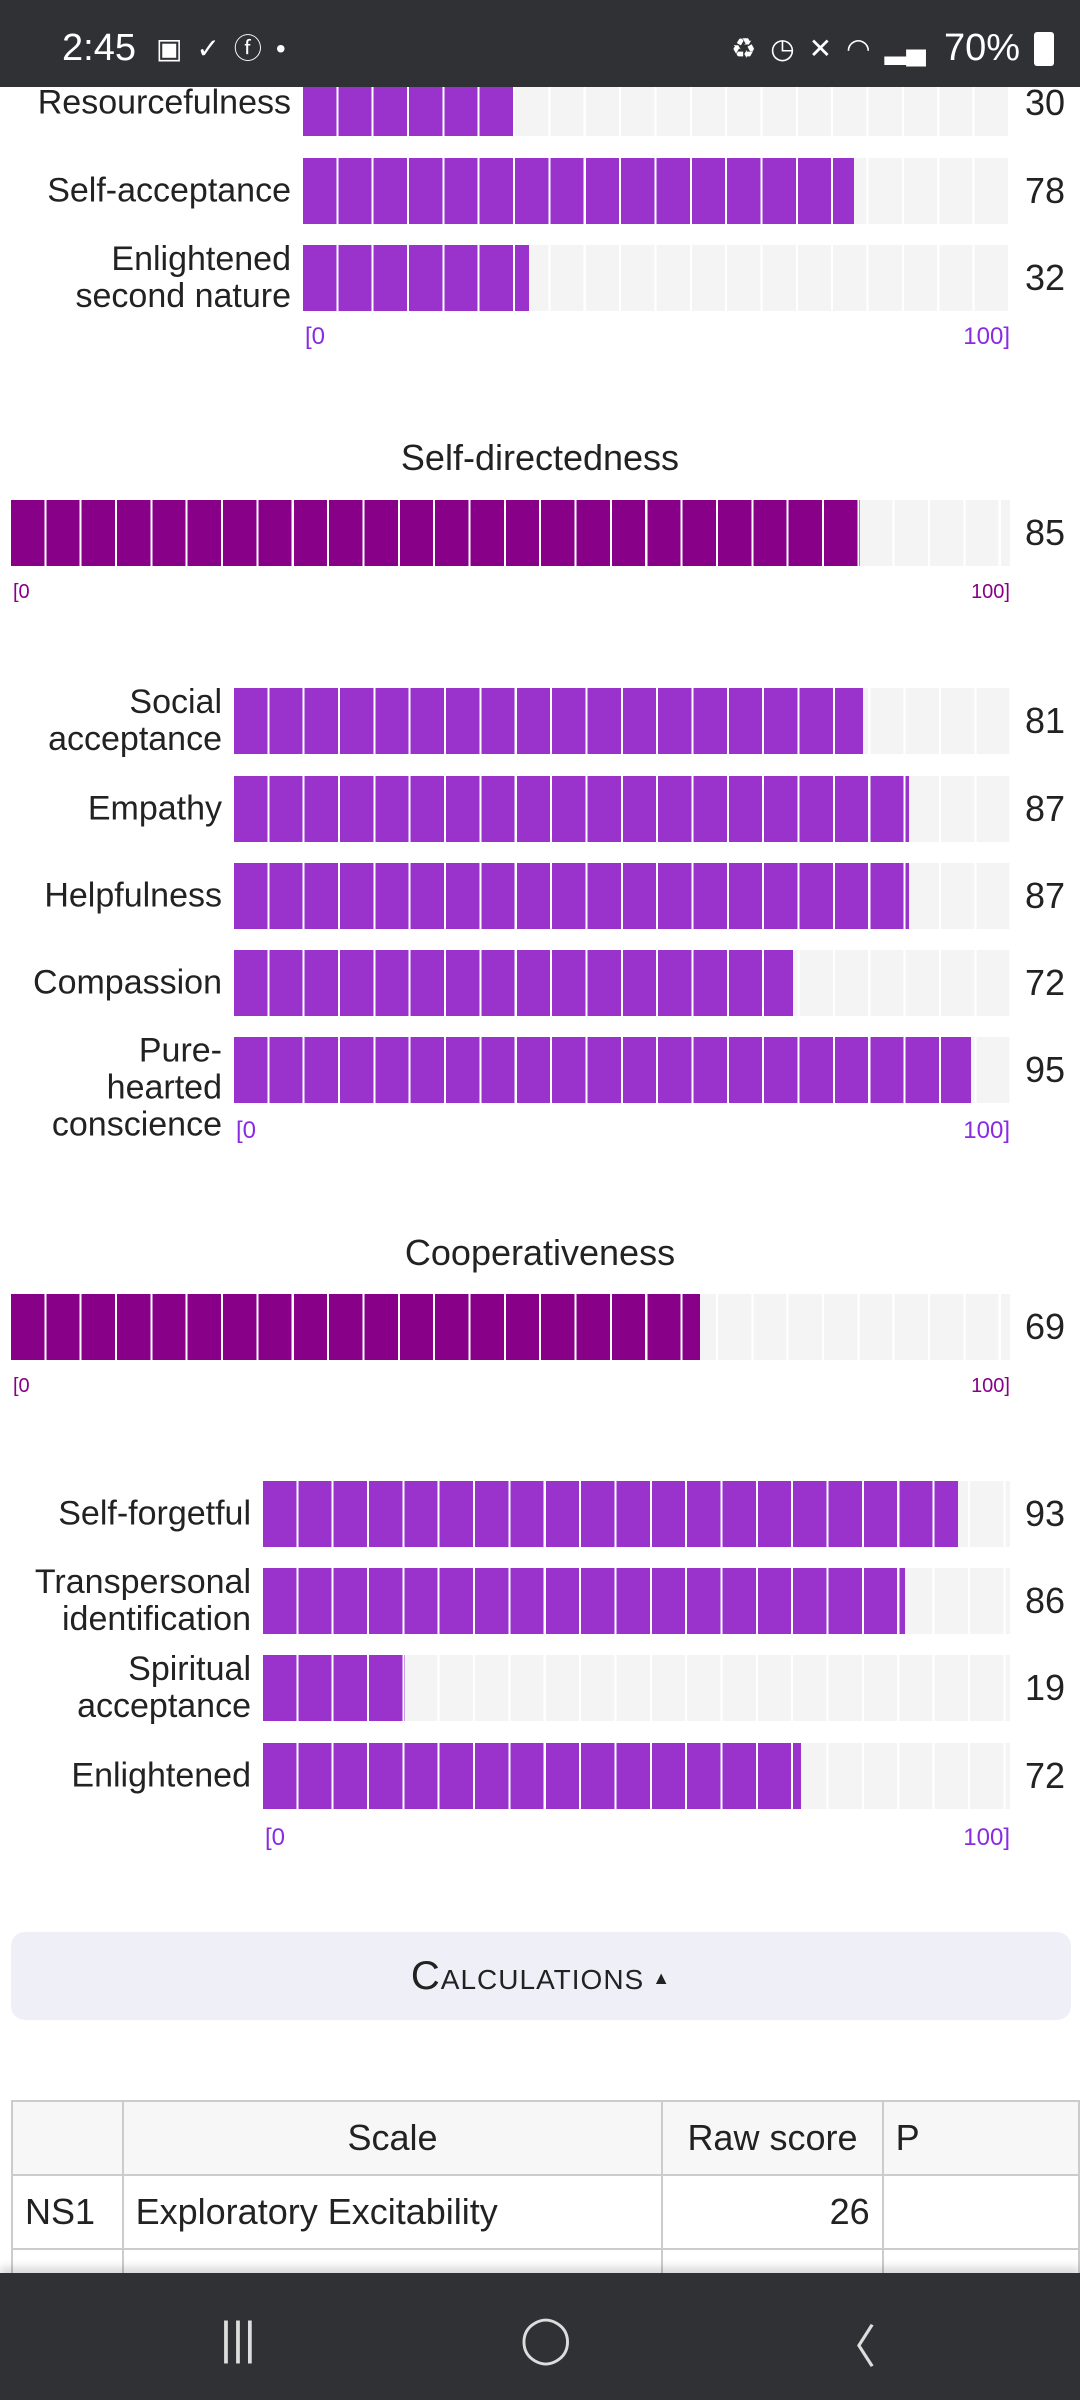  Describe the element at coordinates (772, 2138) in the screenshot. I see `header-raw-score: Raw score` at that location.